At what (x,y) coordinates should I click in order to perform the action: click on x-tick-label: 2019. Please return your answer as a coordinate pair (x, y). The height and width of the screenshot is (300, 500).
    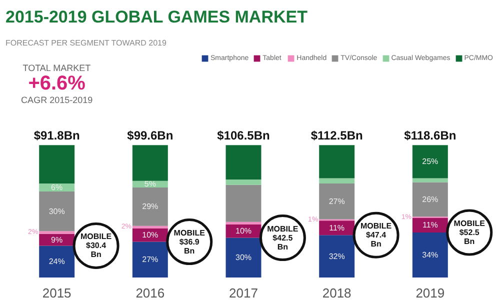
    Looking at the image, I should click on (430, 293).